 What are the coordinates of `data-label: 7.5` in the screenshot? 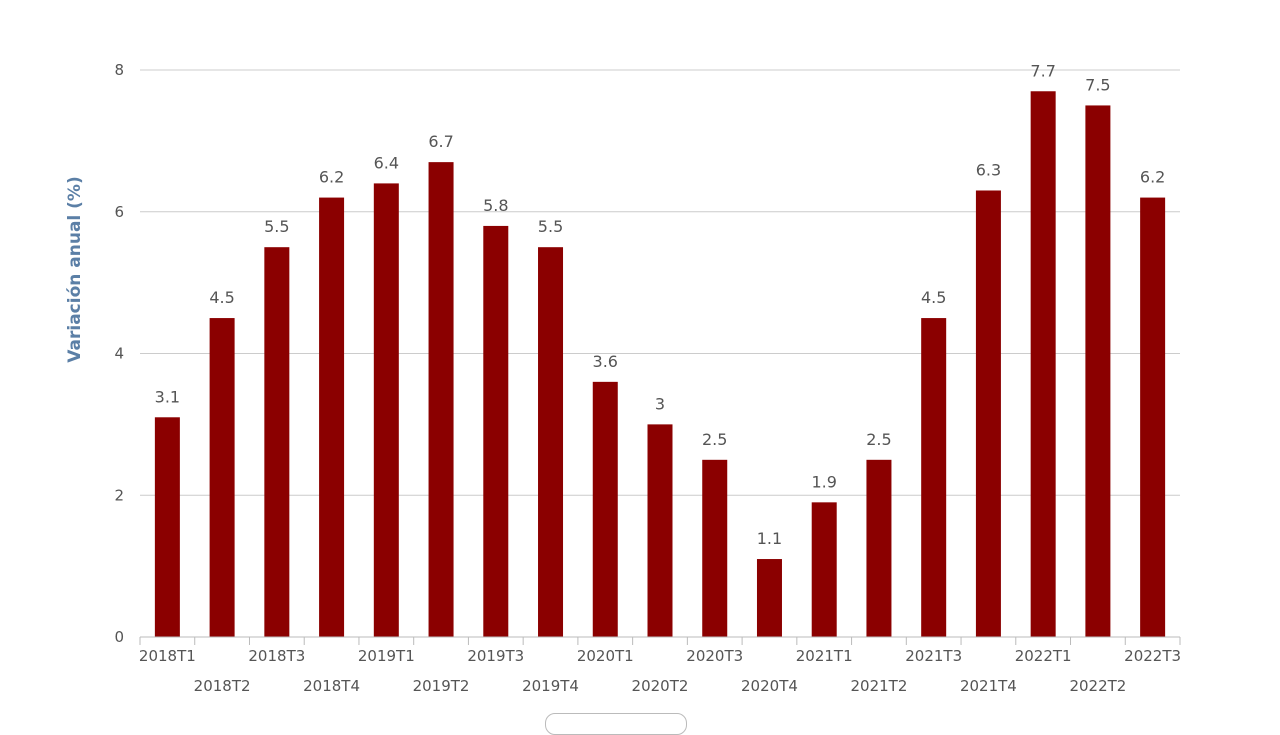 It's located at (1097, 84).